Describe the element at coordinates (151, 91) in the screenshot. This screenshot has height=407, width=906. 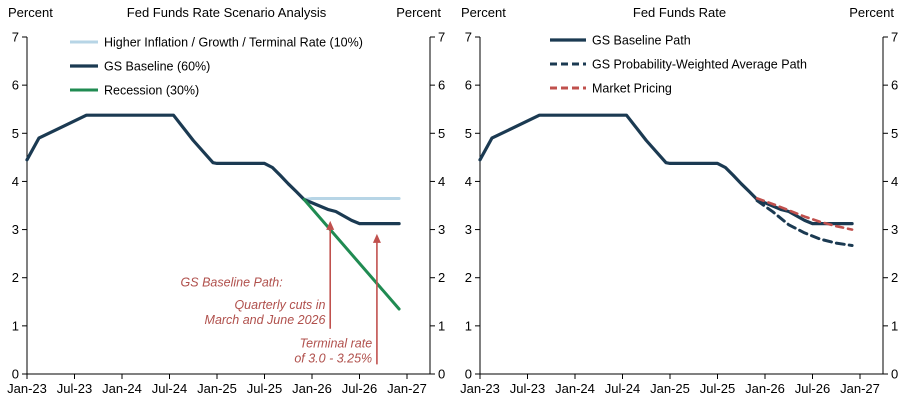
I see `legend-item-label: Recession (30%)` at that location.